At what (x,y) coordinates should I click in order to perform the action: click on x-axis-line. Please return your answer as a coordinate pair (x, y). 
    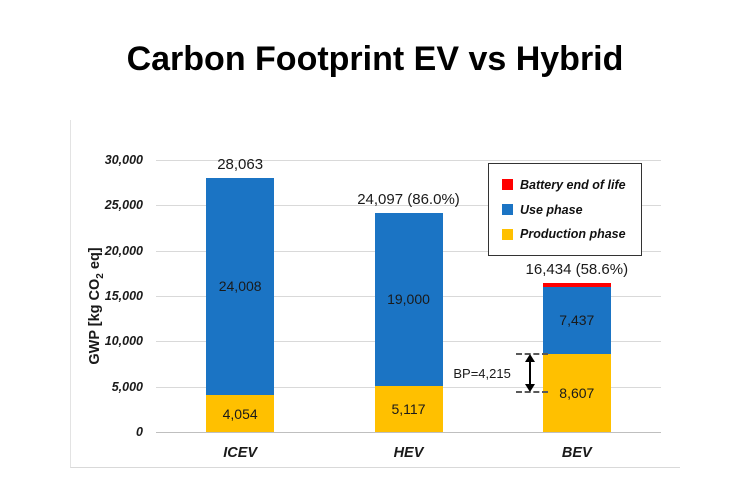
    Looking at the image, I should click on (408, 432).